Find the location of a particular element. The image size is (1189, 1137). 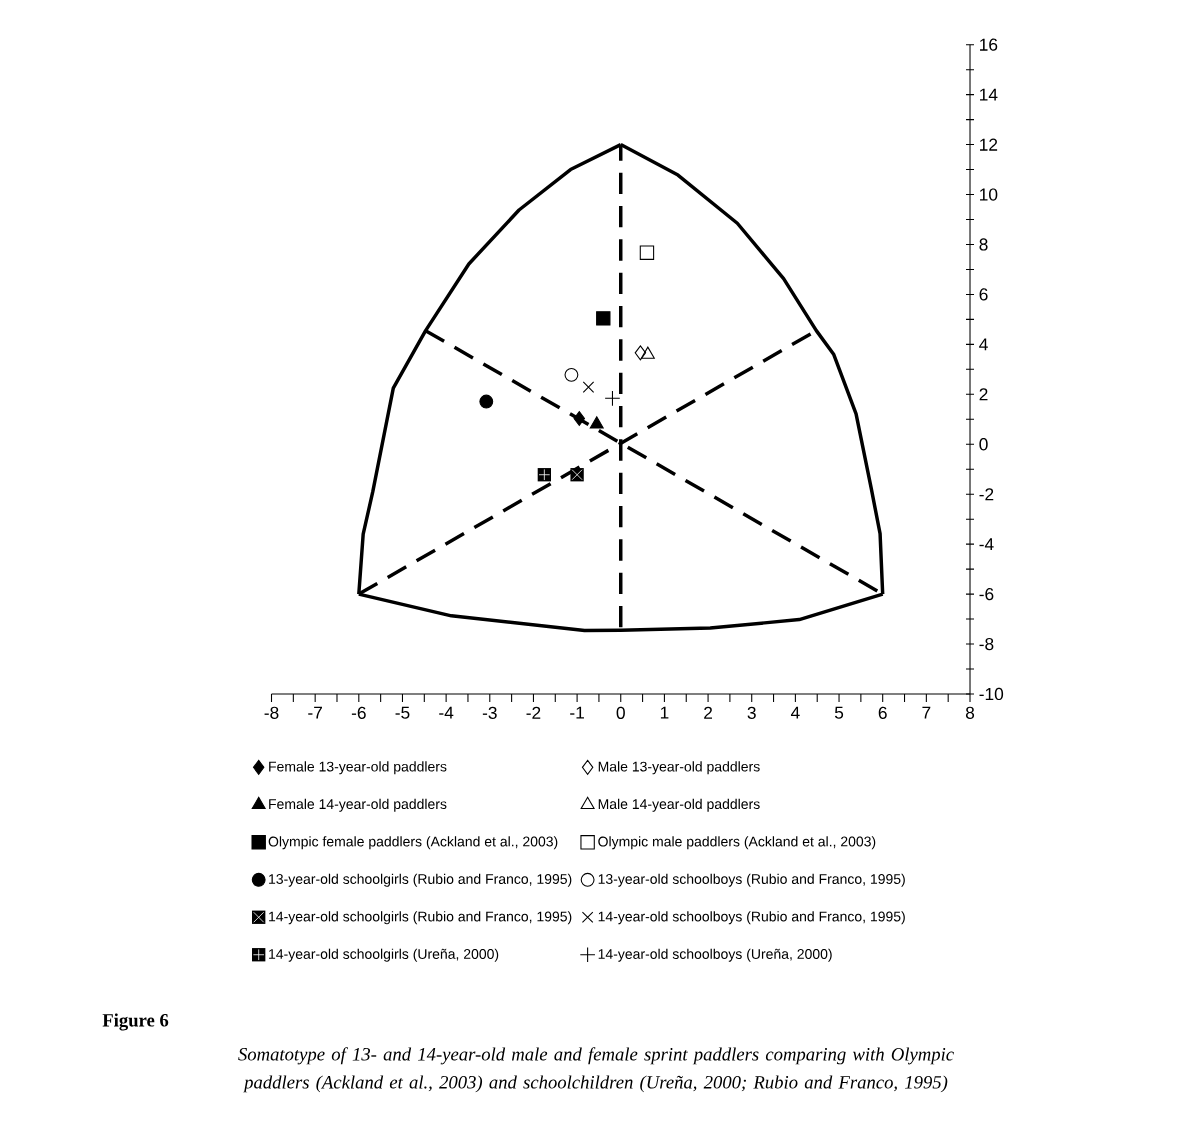

x-tick-label: 8 is located at coordinates (970, 712).